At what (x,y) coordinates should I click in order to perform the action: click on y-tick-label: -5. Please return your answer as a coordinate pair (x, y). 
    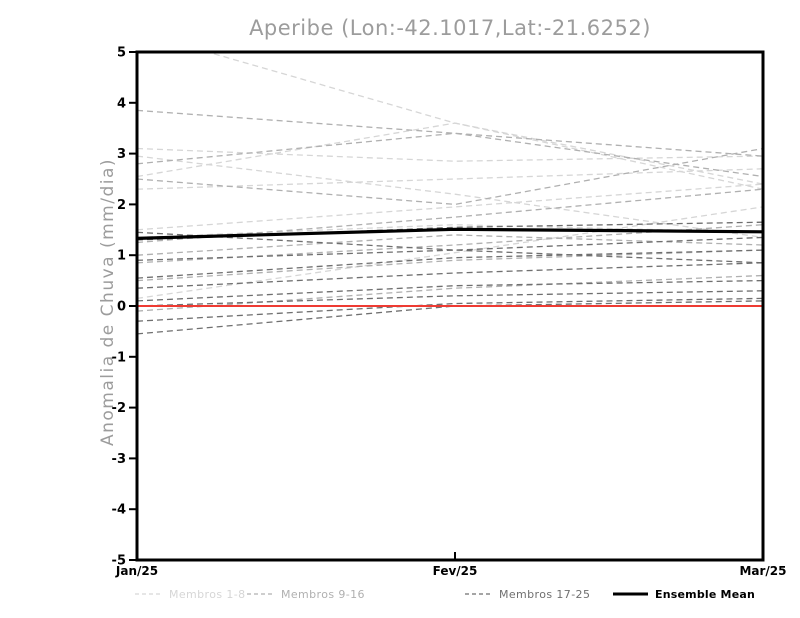
    Looking at the image, I should click on (119, 561).